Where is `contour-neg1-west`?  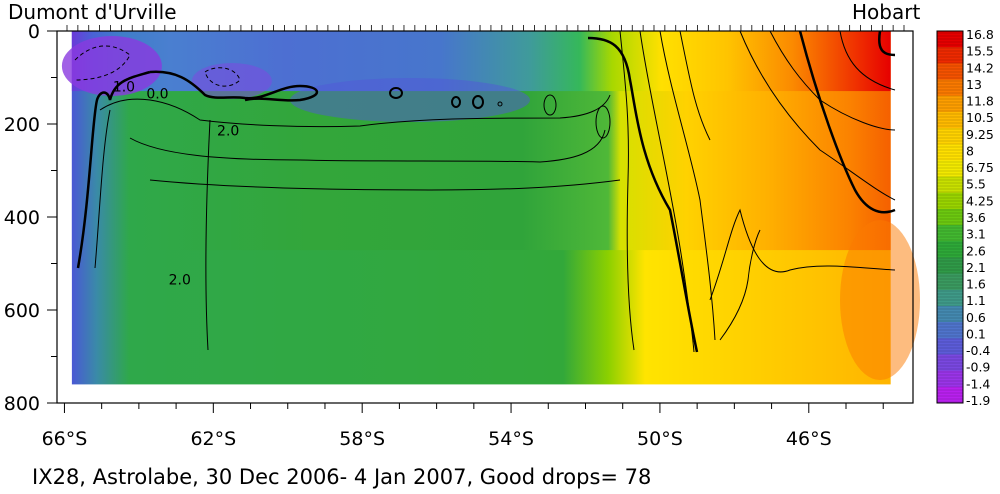 contour-neg1-west is located at coordinates (102, 63).